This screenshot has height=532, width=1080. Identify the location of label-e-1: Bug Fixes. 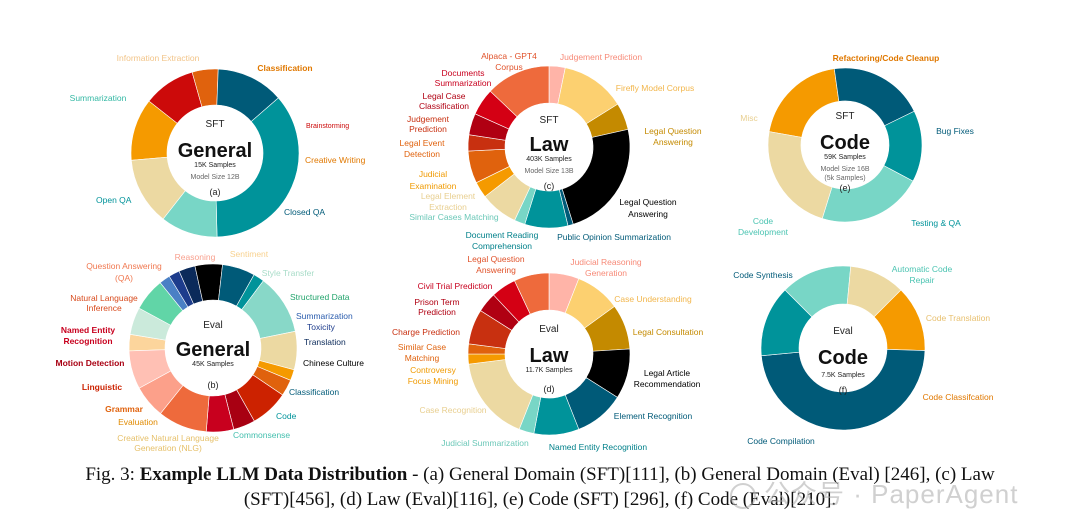
(955, 131).